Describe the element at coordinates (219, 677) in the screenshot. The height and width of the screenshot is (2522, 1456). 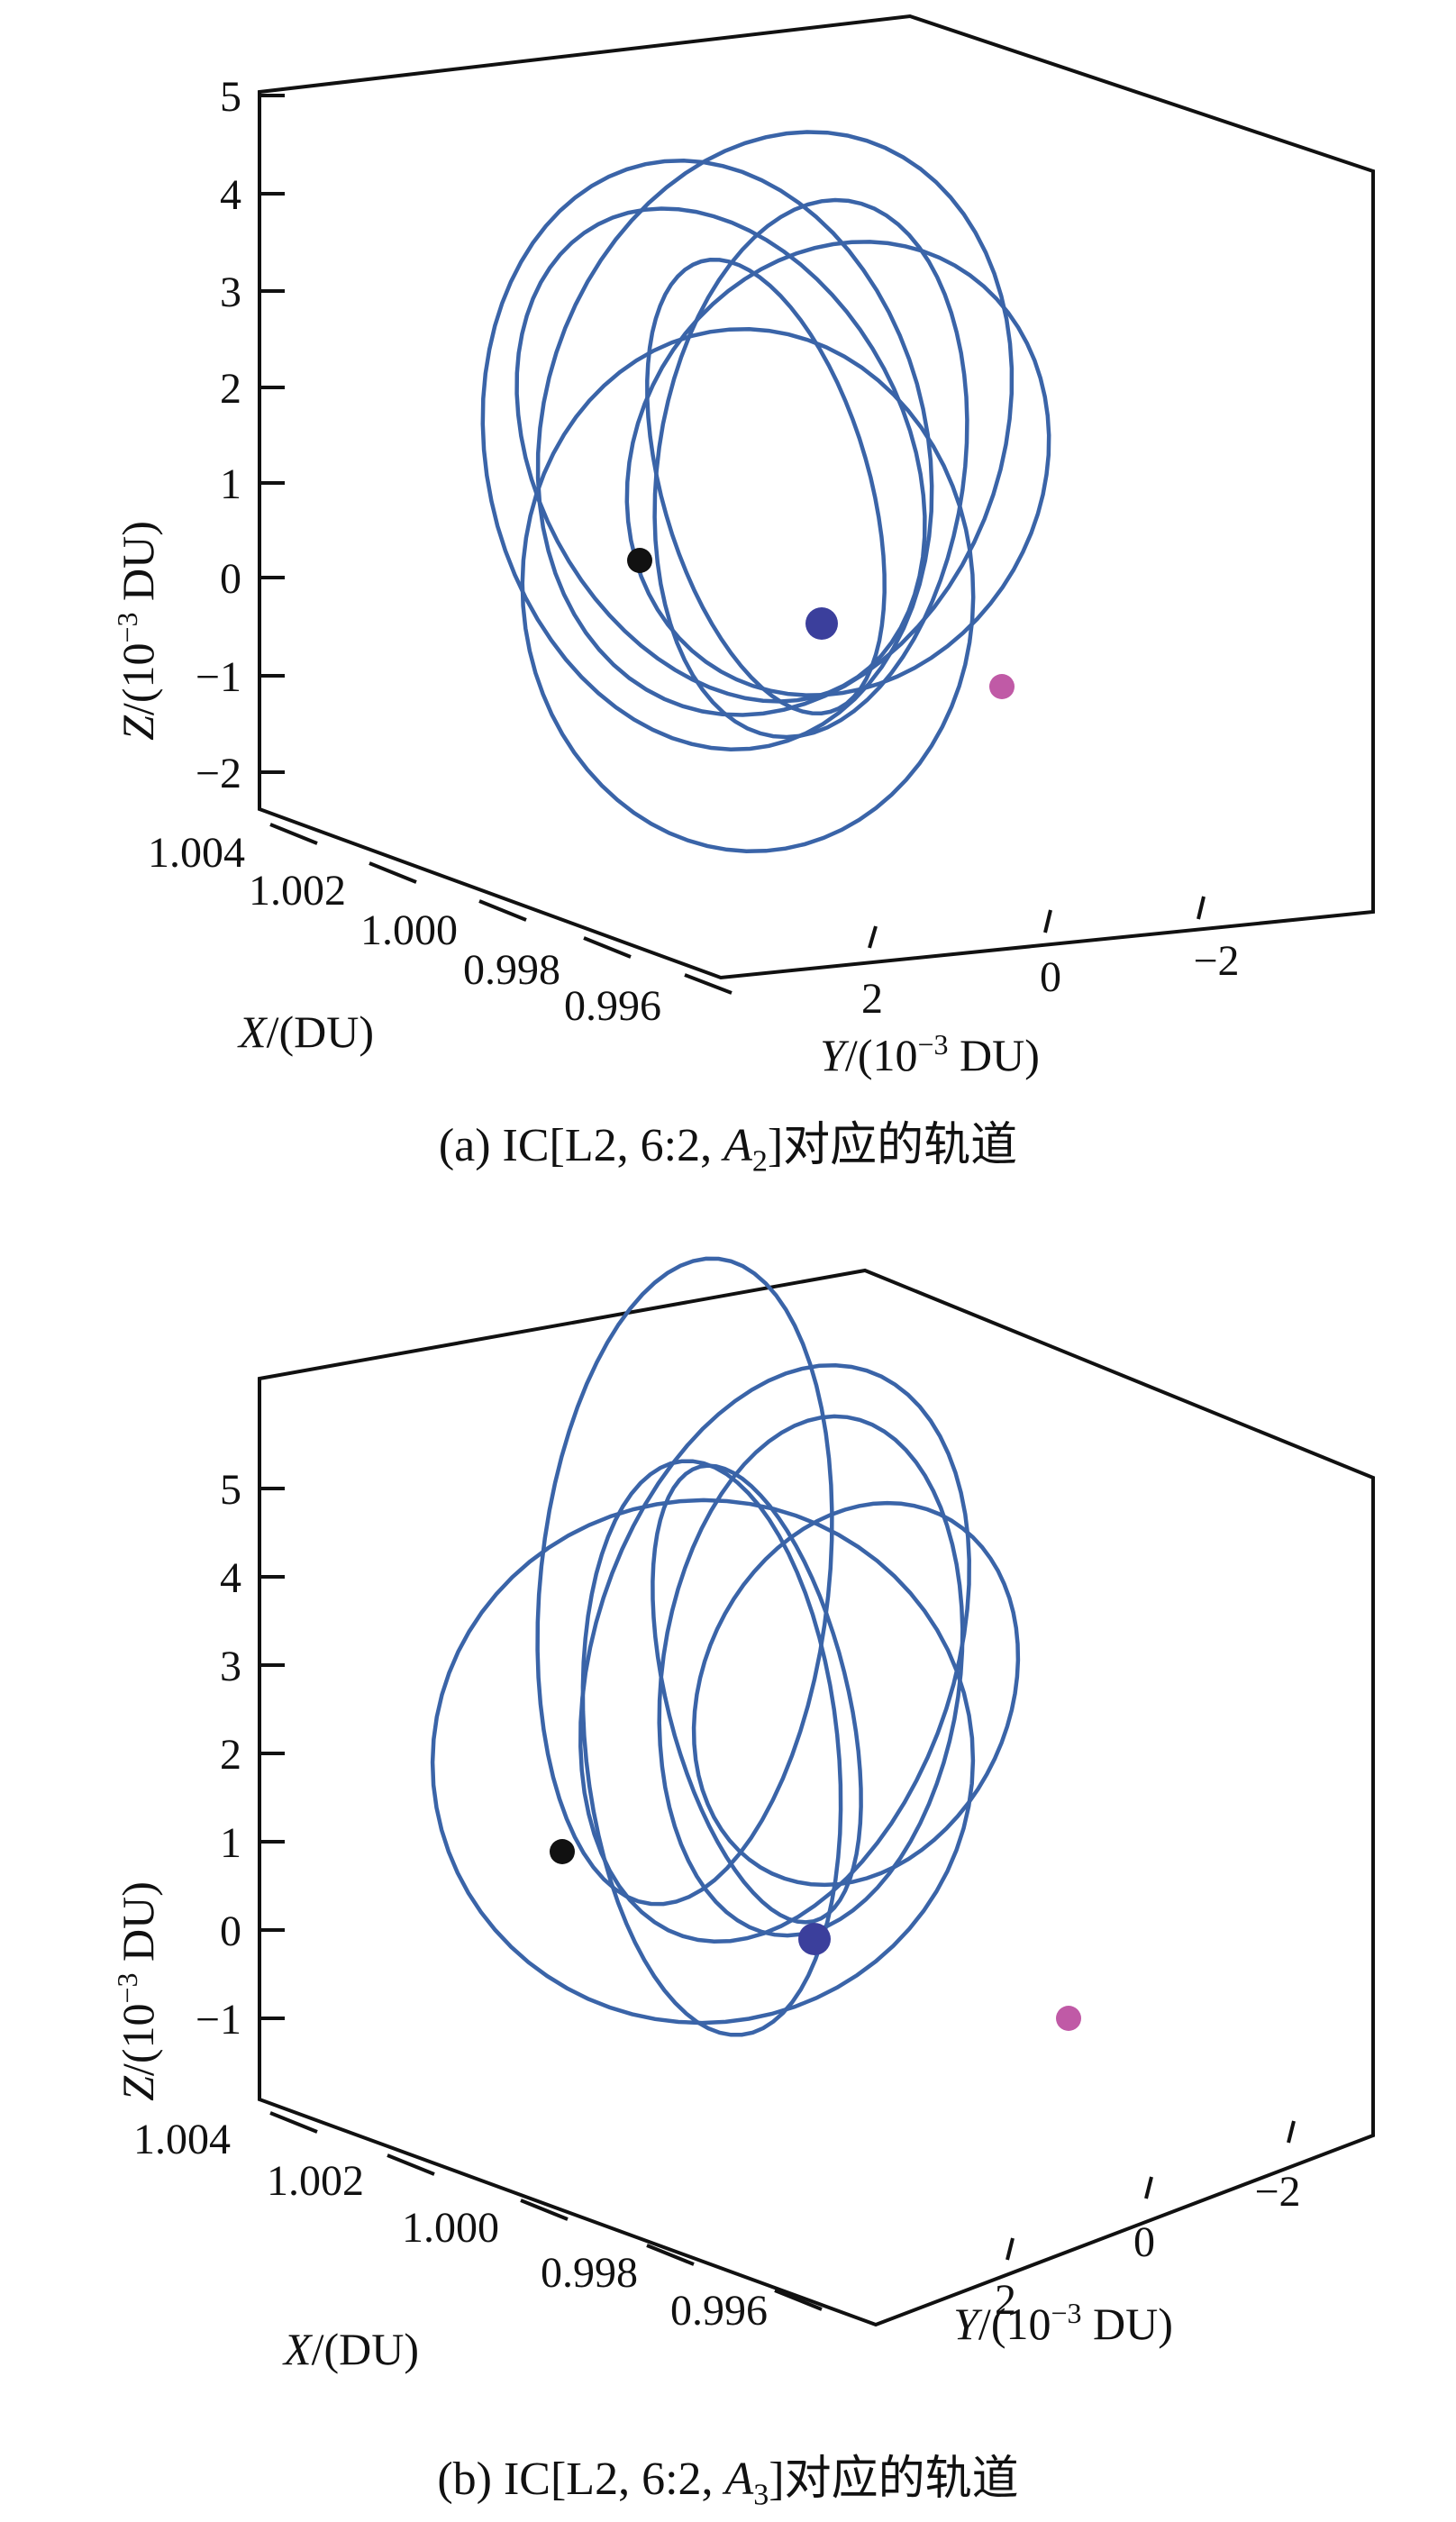
I see `z-tick-label-a: −1` at that location.